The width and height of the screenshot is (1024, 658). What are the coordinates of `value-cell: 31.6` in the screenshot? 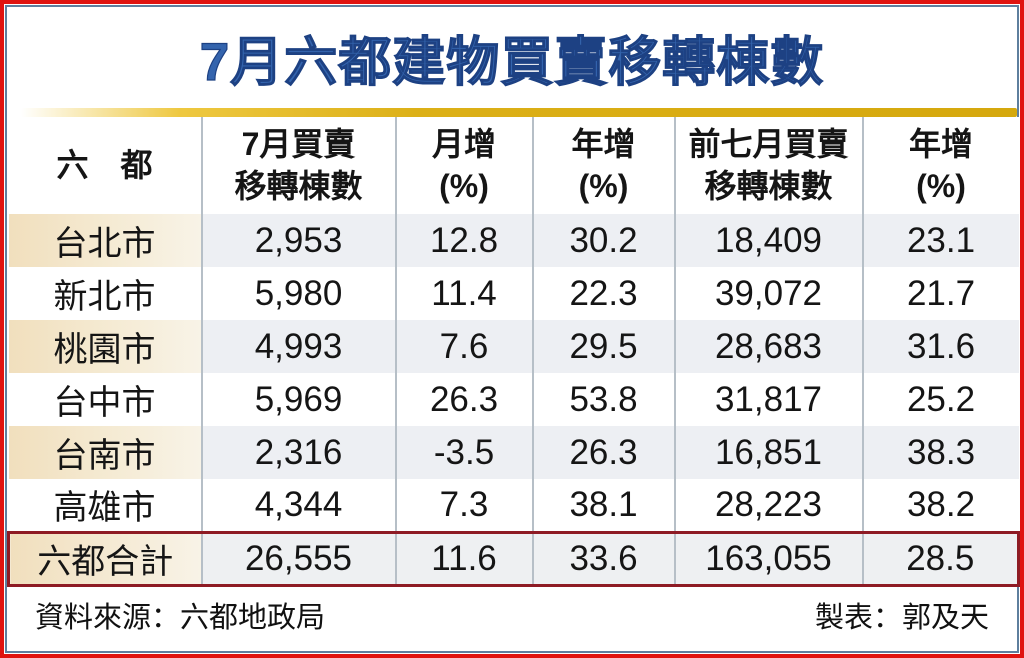 It's located at (940, 346).